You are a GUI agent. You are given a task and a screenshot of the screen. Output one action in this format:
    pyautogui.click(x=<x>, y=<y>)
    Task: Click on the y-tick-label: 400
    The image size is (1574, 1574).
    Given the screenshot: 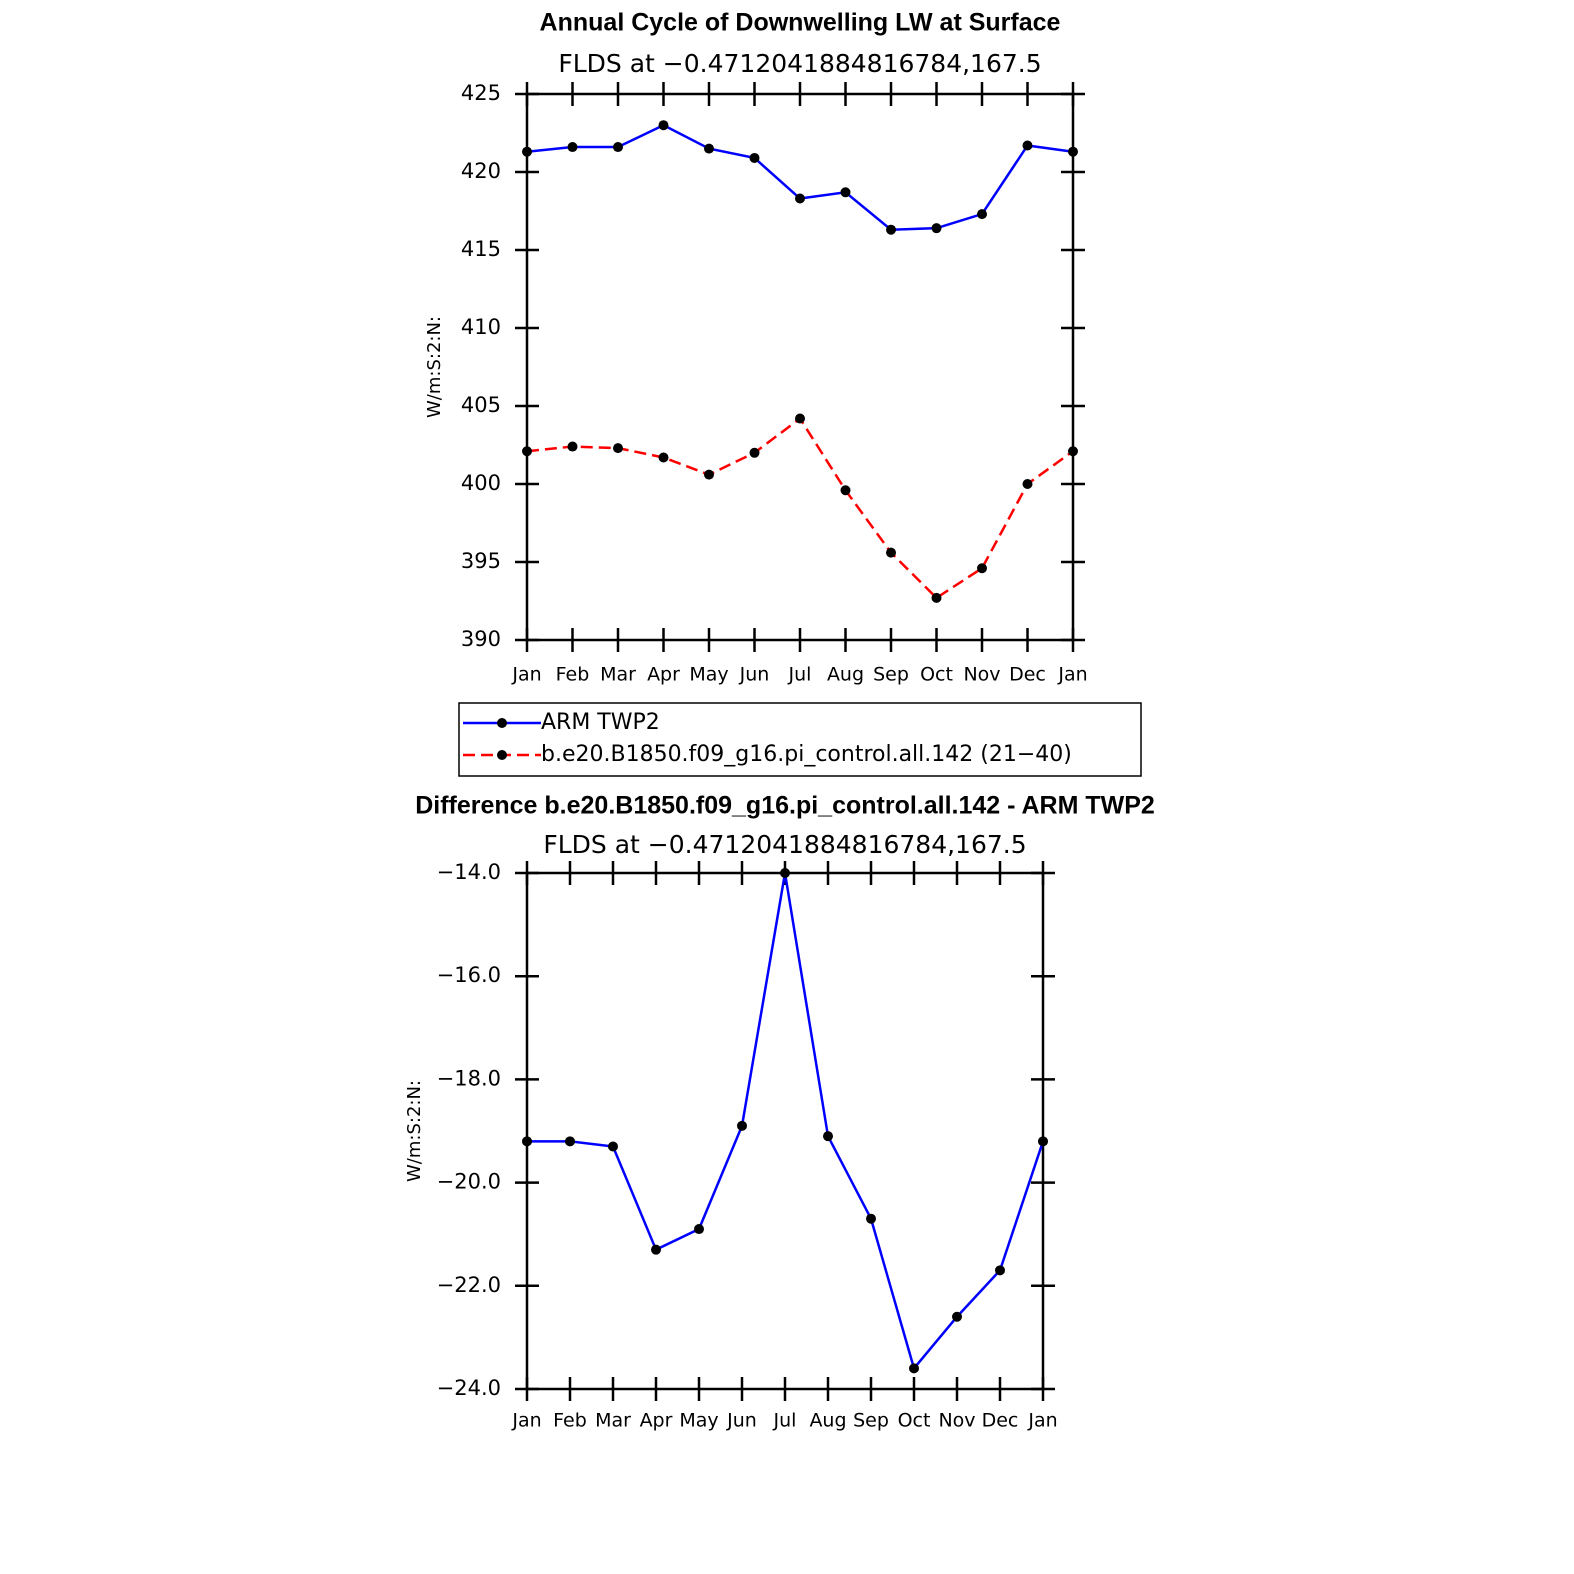 What is the action you would take?
    pyautogui.click(x=481, y=483)
    